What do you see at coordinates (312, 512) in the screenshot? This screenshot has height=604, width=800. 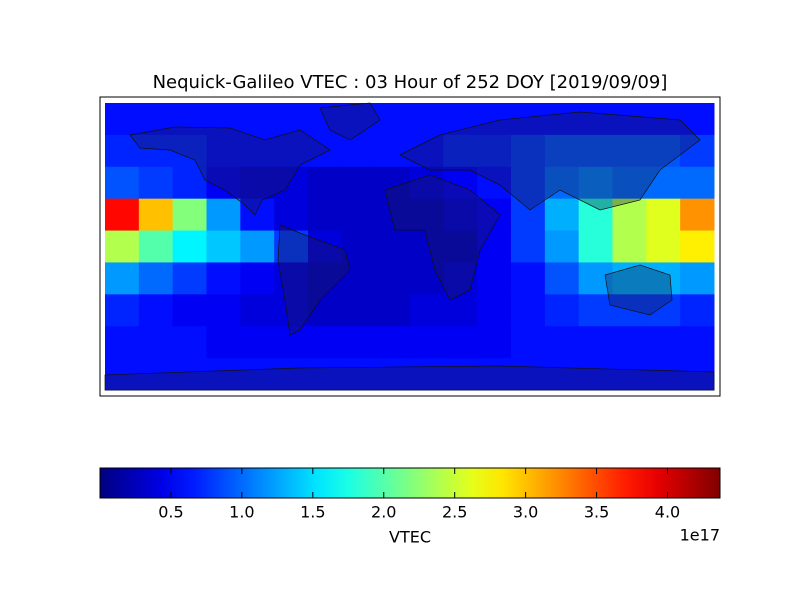 I see `colorbar-tick-label: 1.5` at bounding box center [312, 512].